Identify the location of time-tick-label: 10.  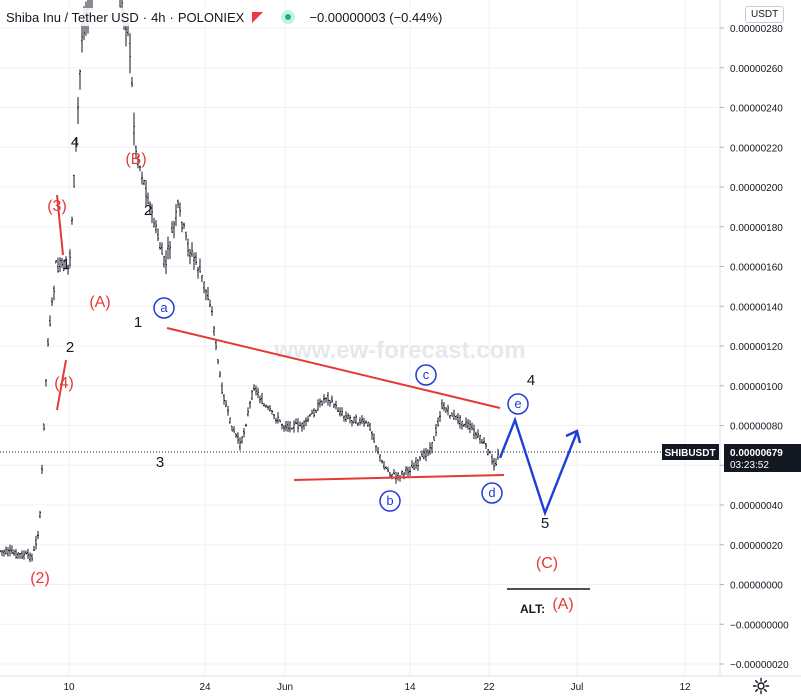
(69, 687).